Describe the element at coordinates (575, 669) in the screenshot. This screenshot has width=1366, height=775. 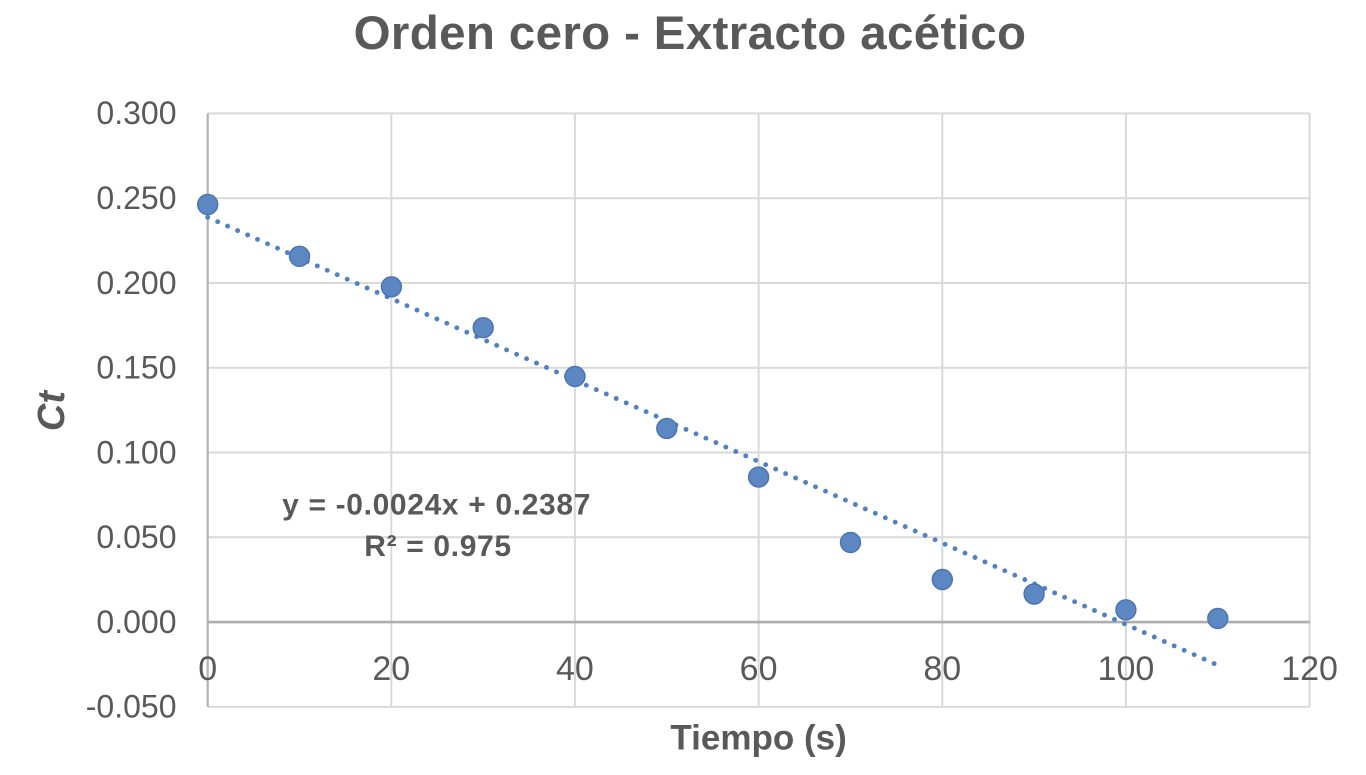
I see `svg-text: 40` at that location.